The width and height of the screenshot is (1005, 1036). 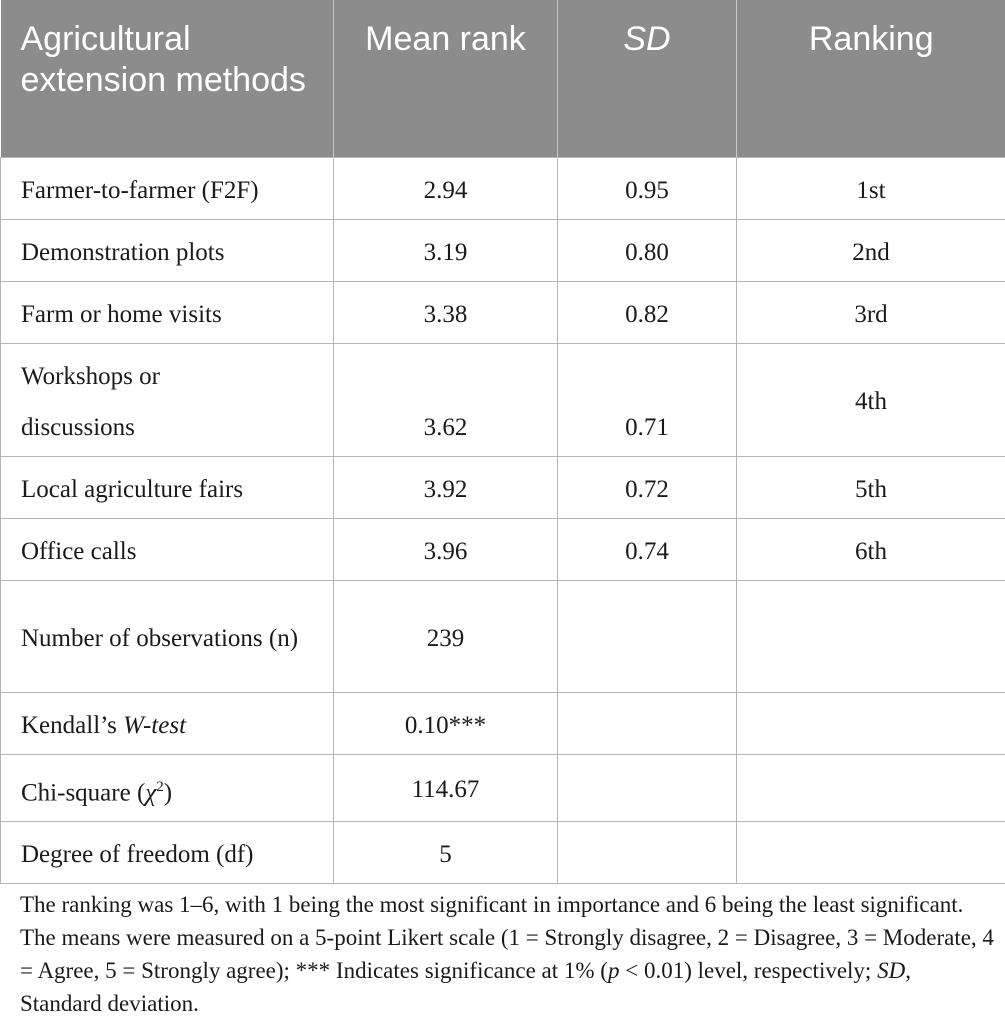 I want to click on chi-square-value: 114.67, so click(x=445, y=787).